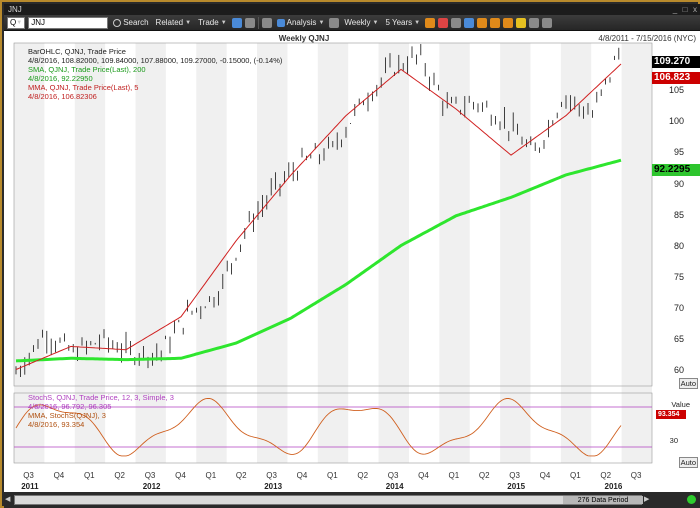  What do you see at coordinates (688, 383) in the screenshot?
I see `price-auto-scale-button: Auto` at bounding box center [688, 383].